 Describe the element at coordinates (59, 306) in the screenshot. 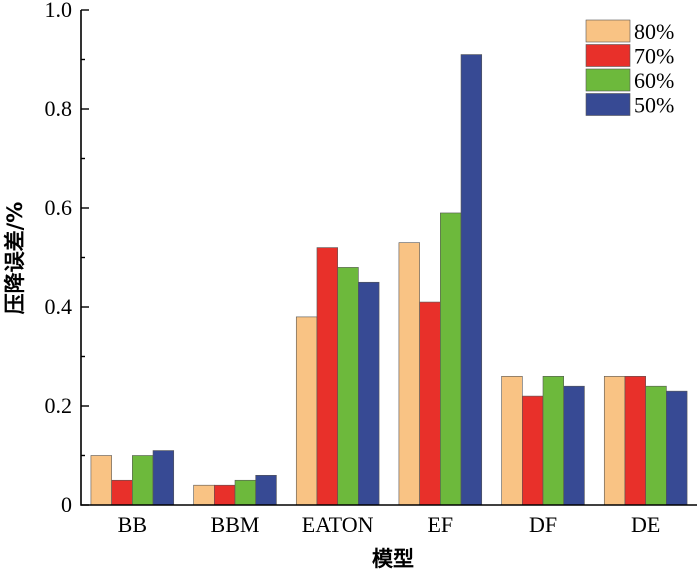

I see `y-tick-label: 0.4` at that location.